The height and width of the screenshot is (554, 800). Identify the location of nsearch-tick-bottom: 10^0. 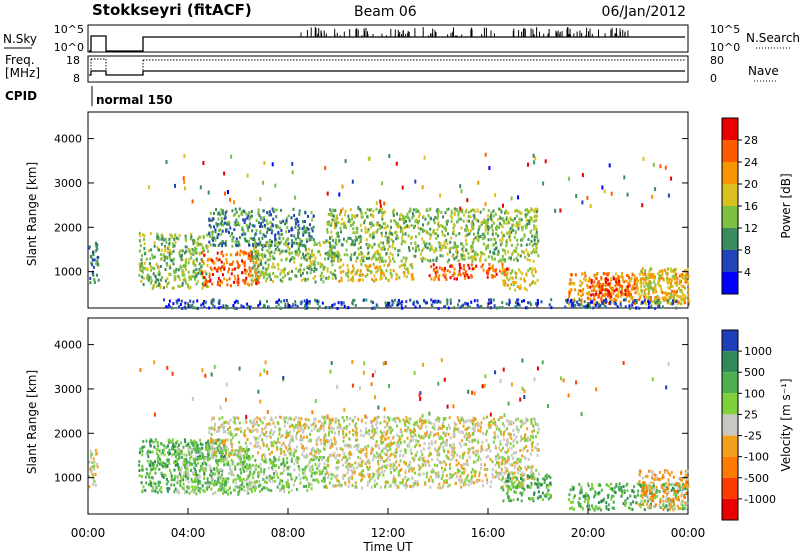
(725, 47).